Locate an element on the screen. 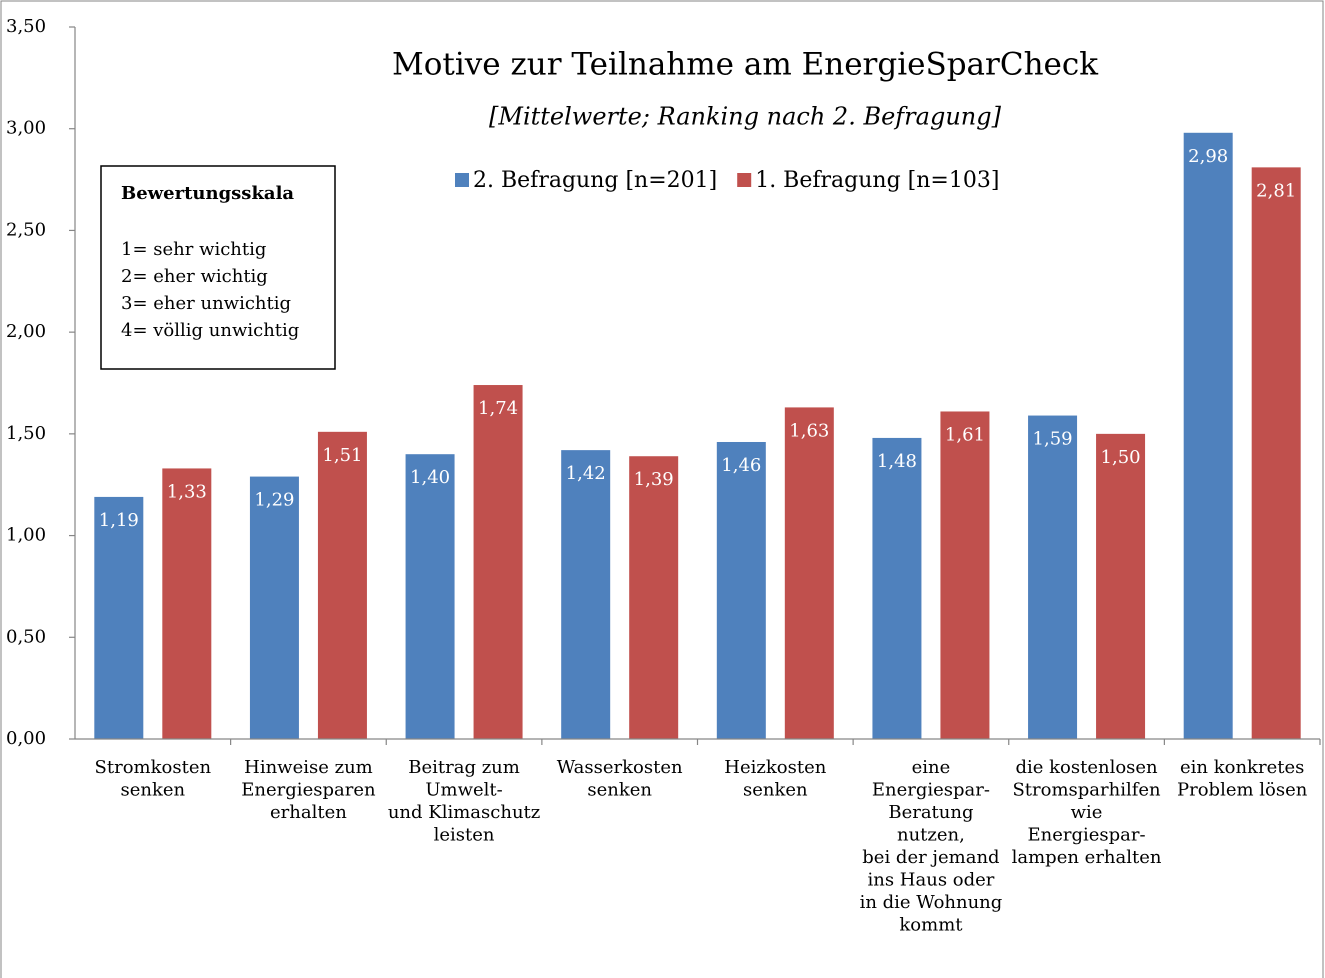  y-tick-label: 3,00 is located at coordinates (26, 128).